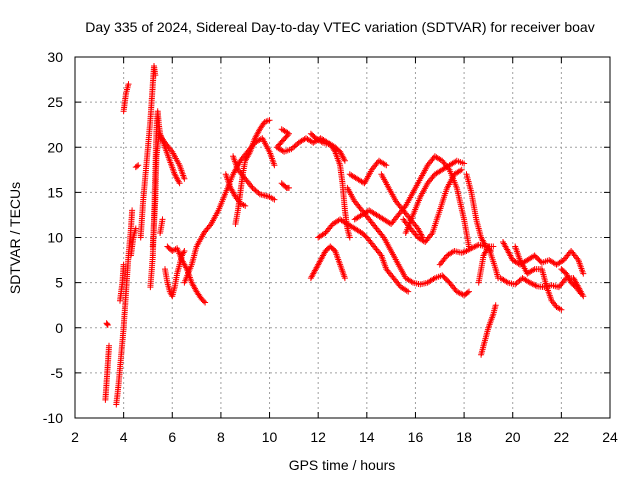 This screenshot has height=485, width=640. Describe the element at coordinates (367, 437) in the screenshot. I see `x-tick-label: 14` at that location.